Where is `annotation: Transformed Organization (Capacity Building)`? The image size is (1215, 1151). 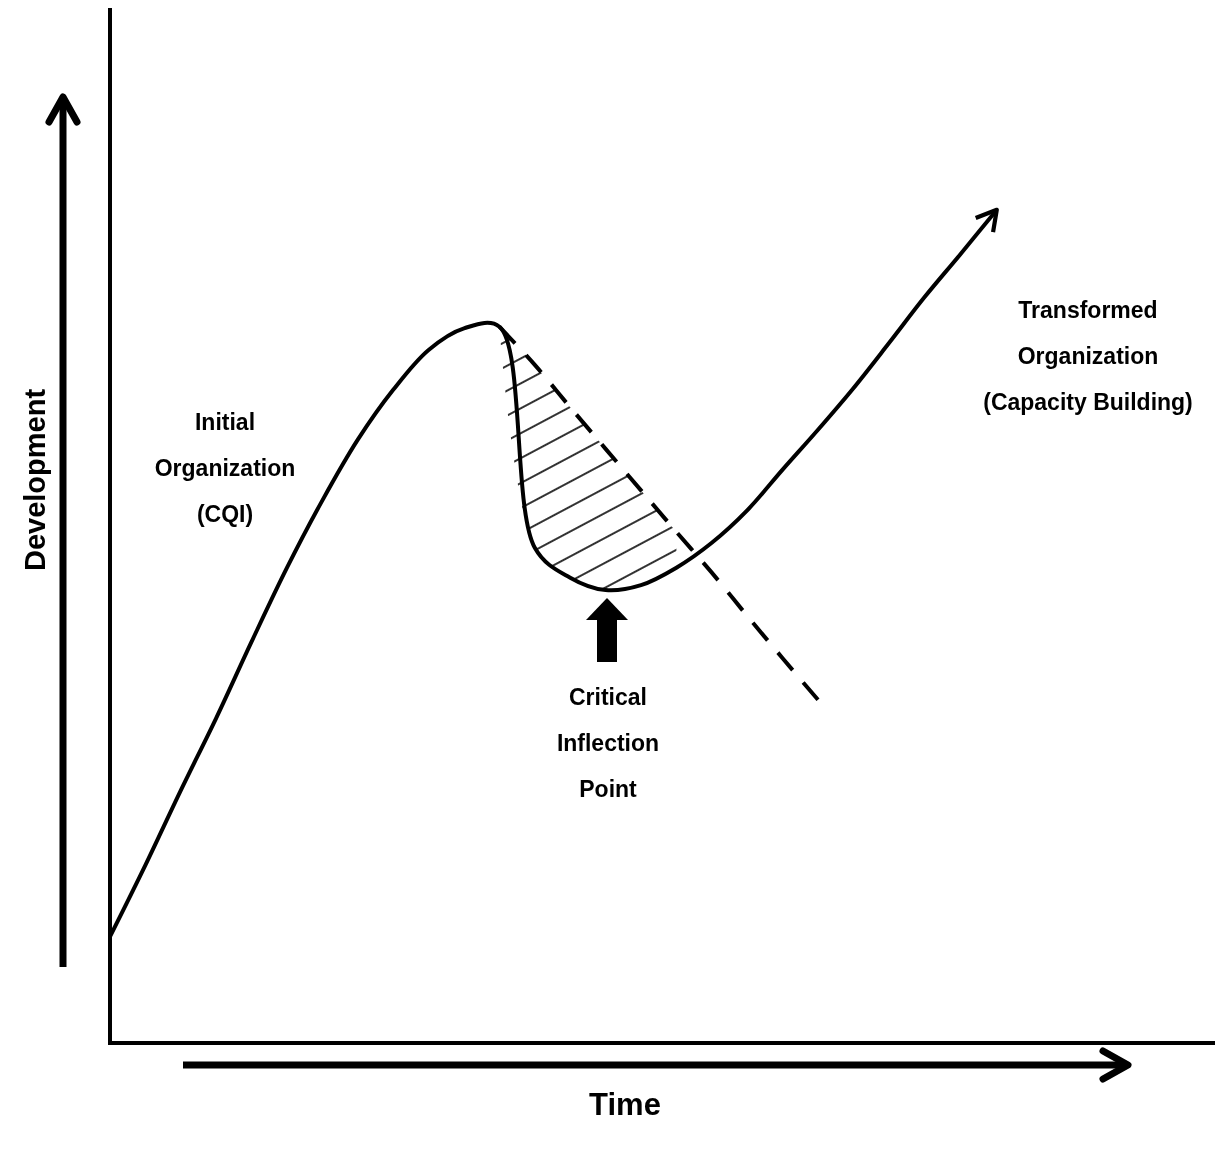
annotation: Transformed Organization (Capacity Building) is located at coordinates (1088, 356).